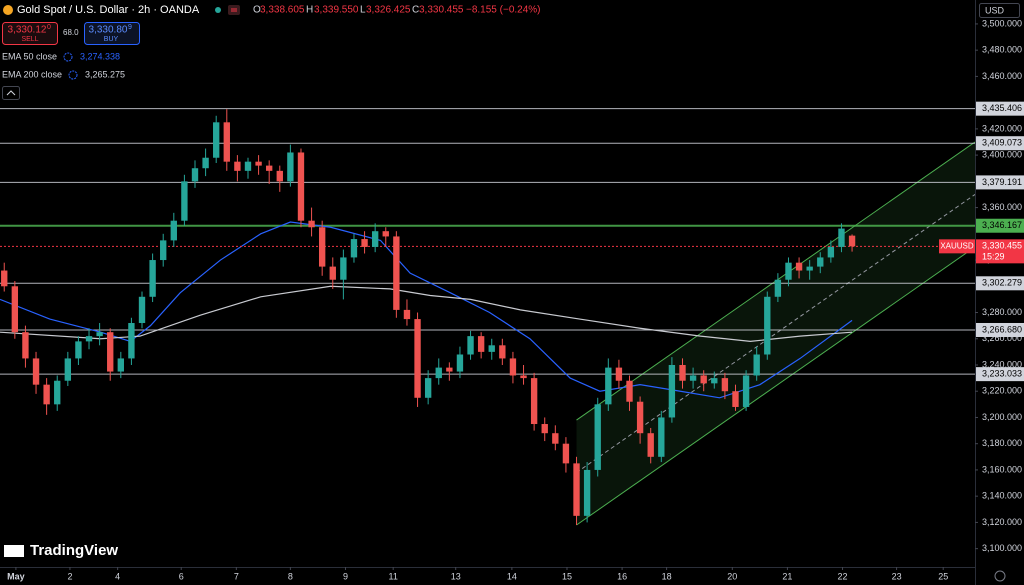 The width and height of the screenshot is (1024, 585). I want to click on ohlc-key: C, so click(415, 10).